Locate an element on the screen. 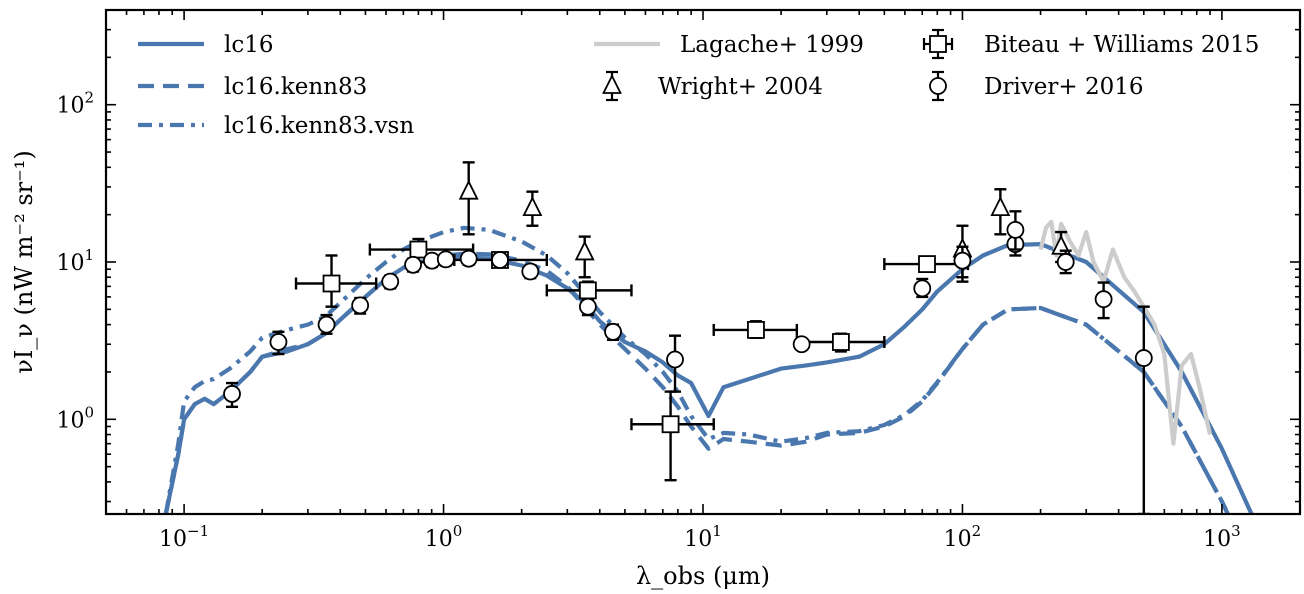  legend-label: Driver+ 2016 is located at coordinates (1064, 87).